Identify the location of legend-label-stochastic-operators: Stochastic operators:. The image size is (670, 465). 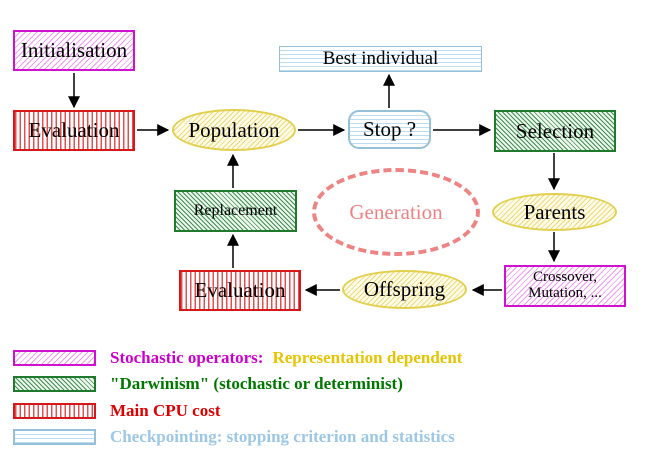
(187, 357).